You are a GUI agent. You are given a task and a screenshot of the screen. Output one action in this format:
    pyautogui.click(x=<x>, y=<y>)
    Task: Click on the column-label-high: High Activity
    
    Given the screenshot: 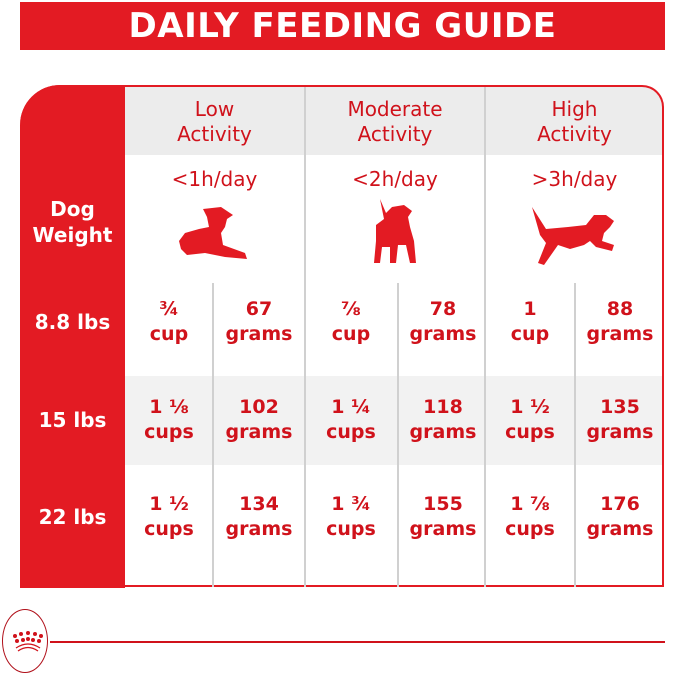 What is the action you would take?
    pyautogui.click(x=574, y=121)
    